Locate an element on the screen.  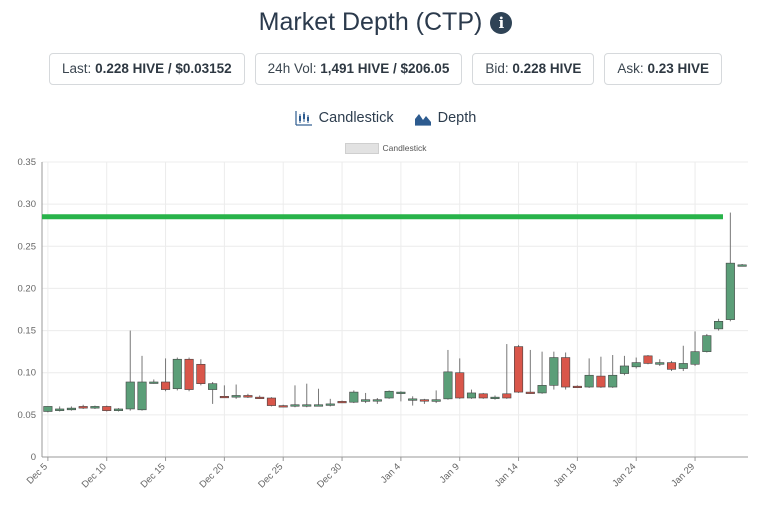
stat-volume-label: 24h Vol: is located at coordinates (292, 68).